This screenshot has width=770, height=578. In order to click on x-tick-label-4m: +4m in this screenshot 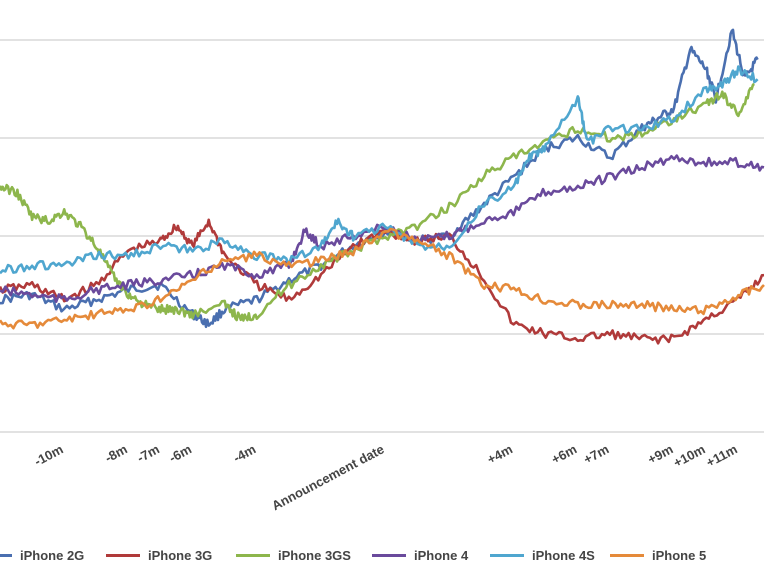, I will do `click(500, 454)`.